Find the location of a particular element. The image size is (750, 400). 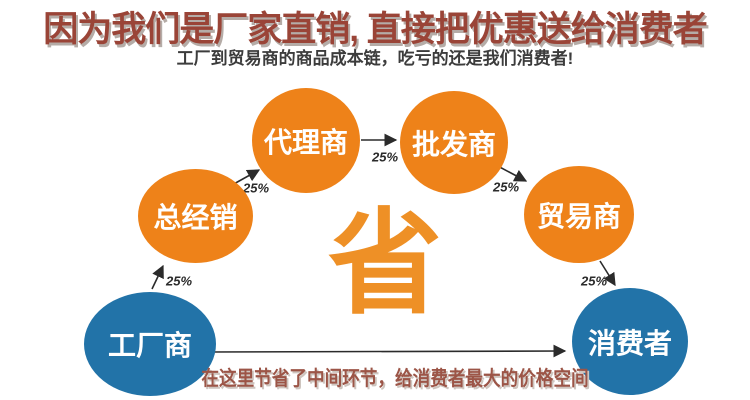

node-consumer: 消费者 is located at coordinates (630, 341).